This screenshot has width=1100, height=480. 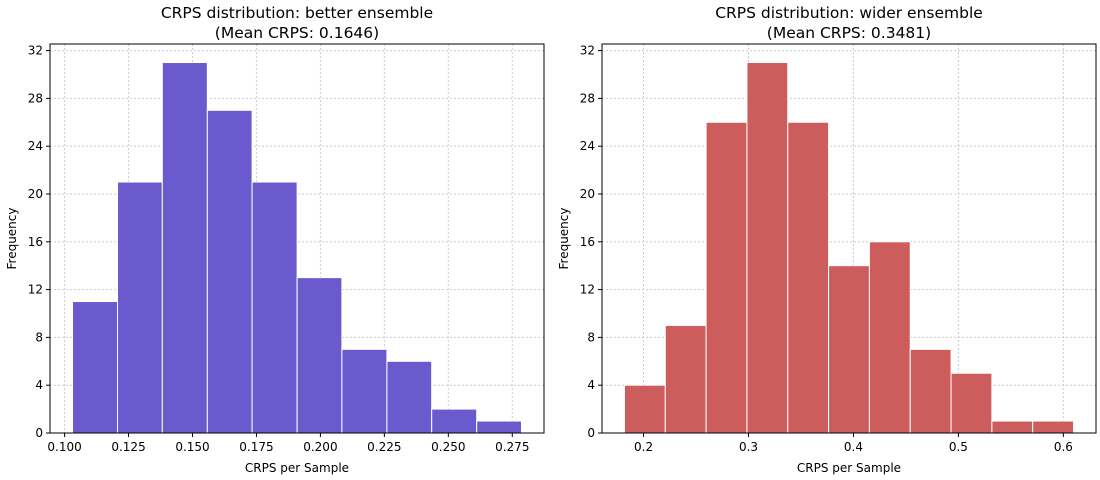 I want to click on x-tick-label: 0.250, so click(x=448, y=447).